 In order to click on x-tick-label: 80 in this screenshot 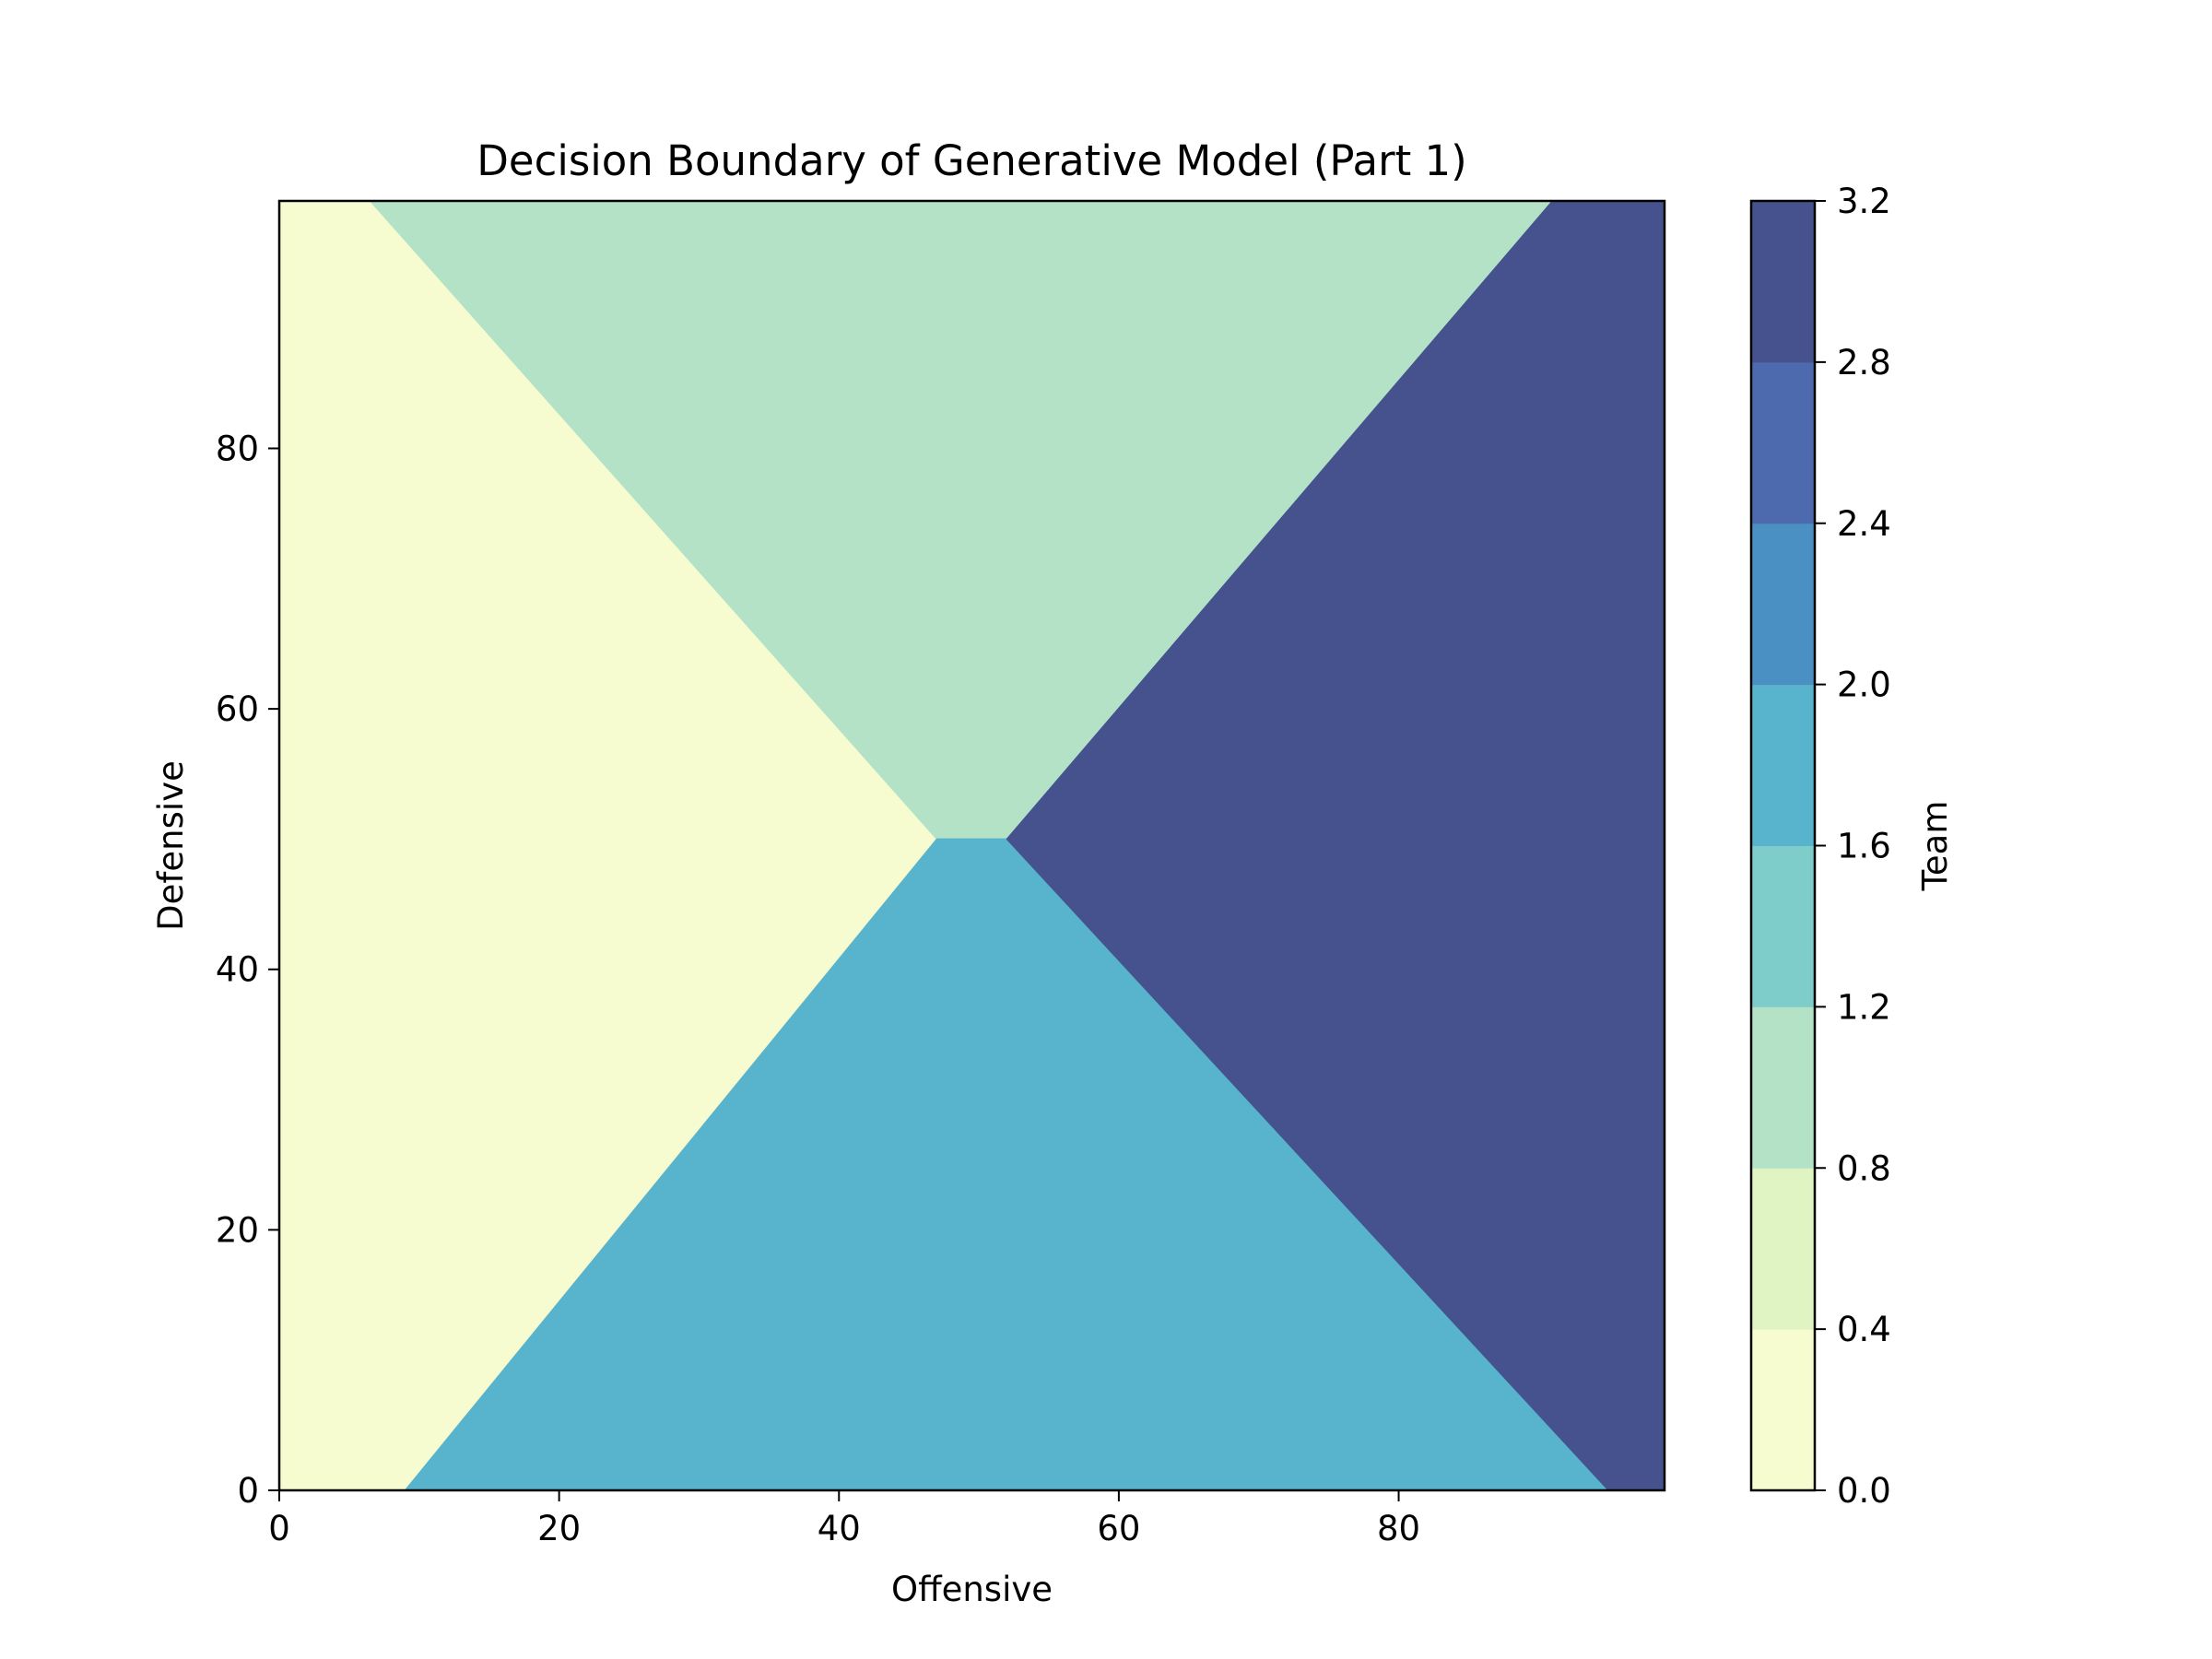, I will do `click(1398, 1528)`.